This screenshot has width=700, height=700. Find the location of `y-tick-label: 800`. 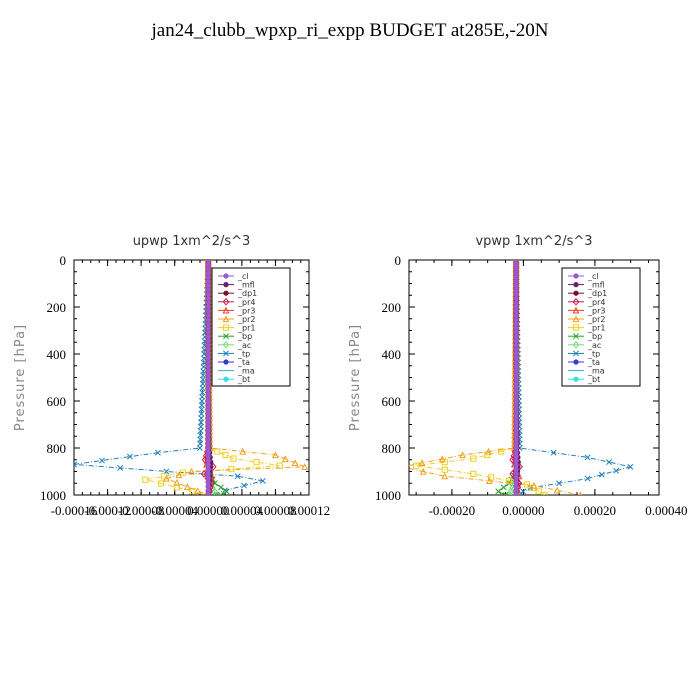

y-tick-label: 800 is located at coordinates (57, 448).